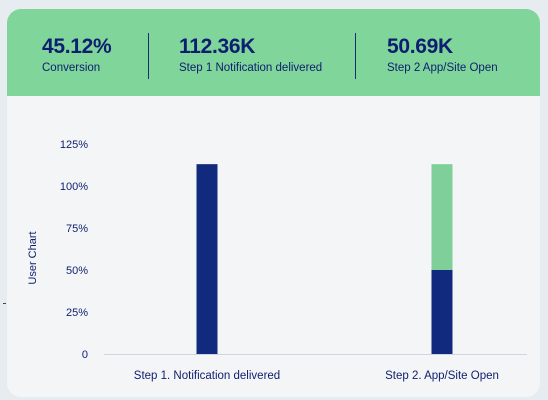 The image size is (548, 400). What do you see at coordinates (77, 46) in the screenshot?
I see `conversion-value: 45.12%` at bounding box center [77, 46].